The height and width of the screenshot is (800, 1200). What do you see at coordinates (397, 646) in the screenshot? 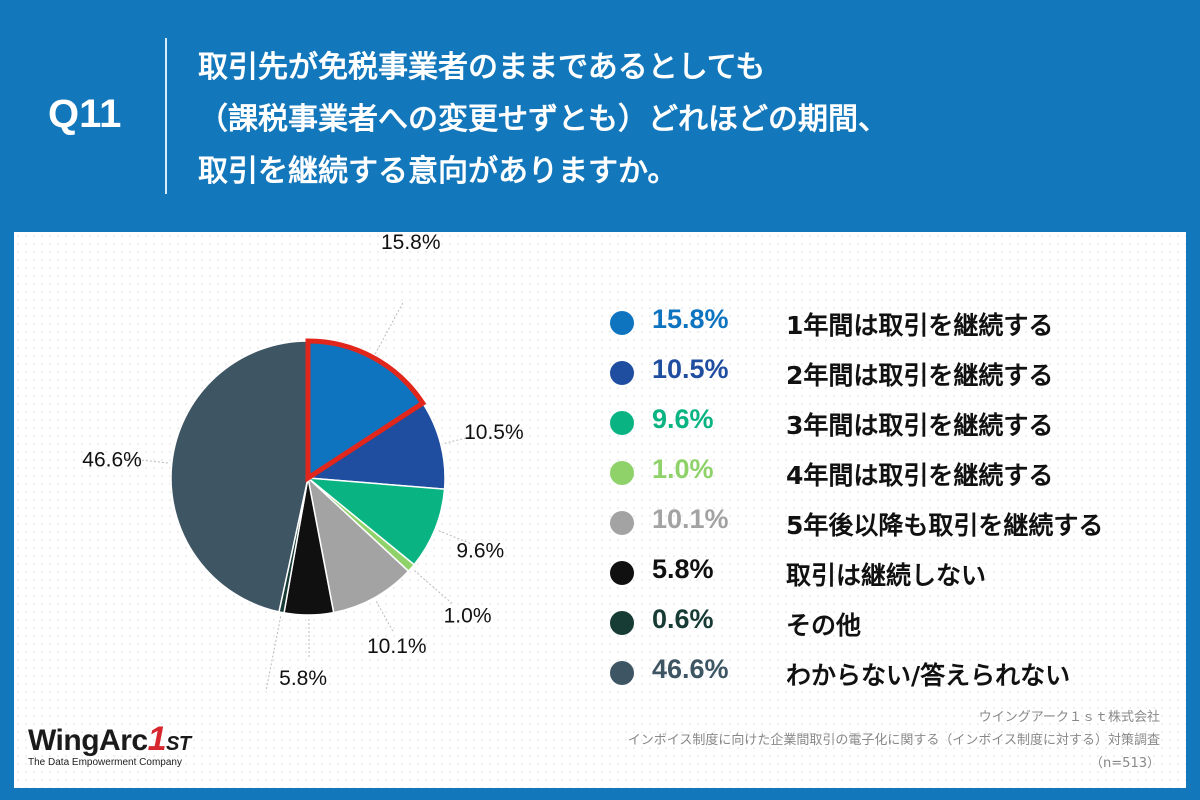
I see `data-label: 10.1%` at bounding box center [397, 646].